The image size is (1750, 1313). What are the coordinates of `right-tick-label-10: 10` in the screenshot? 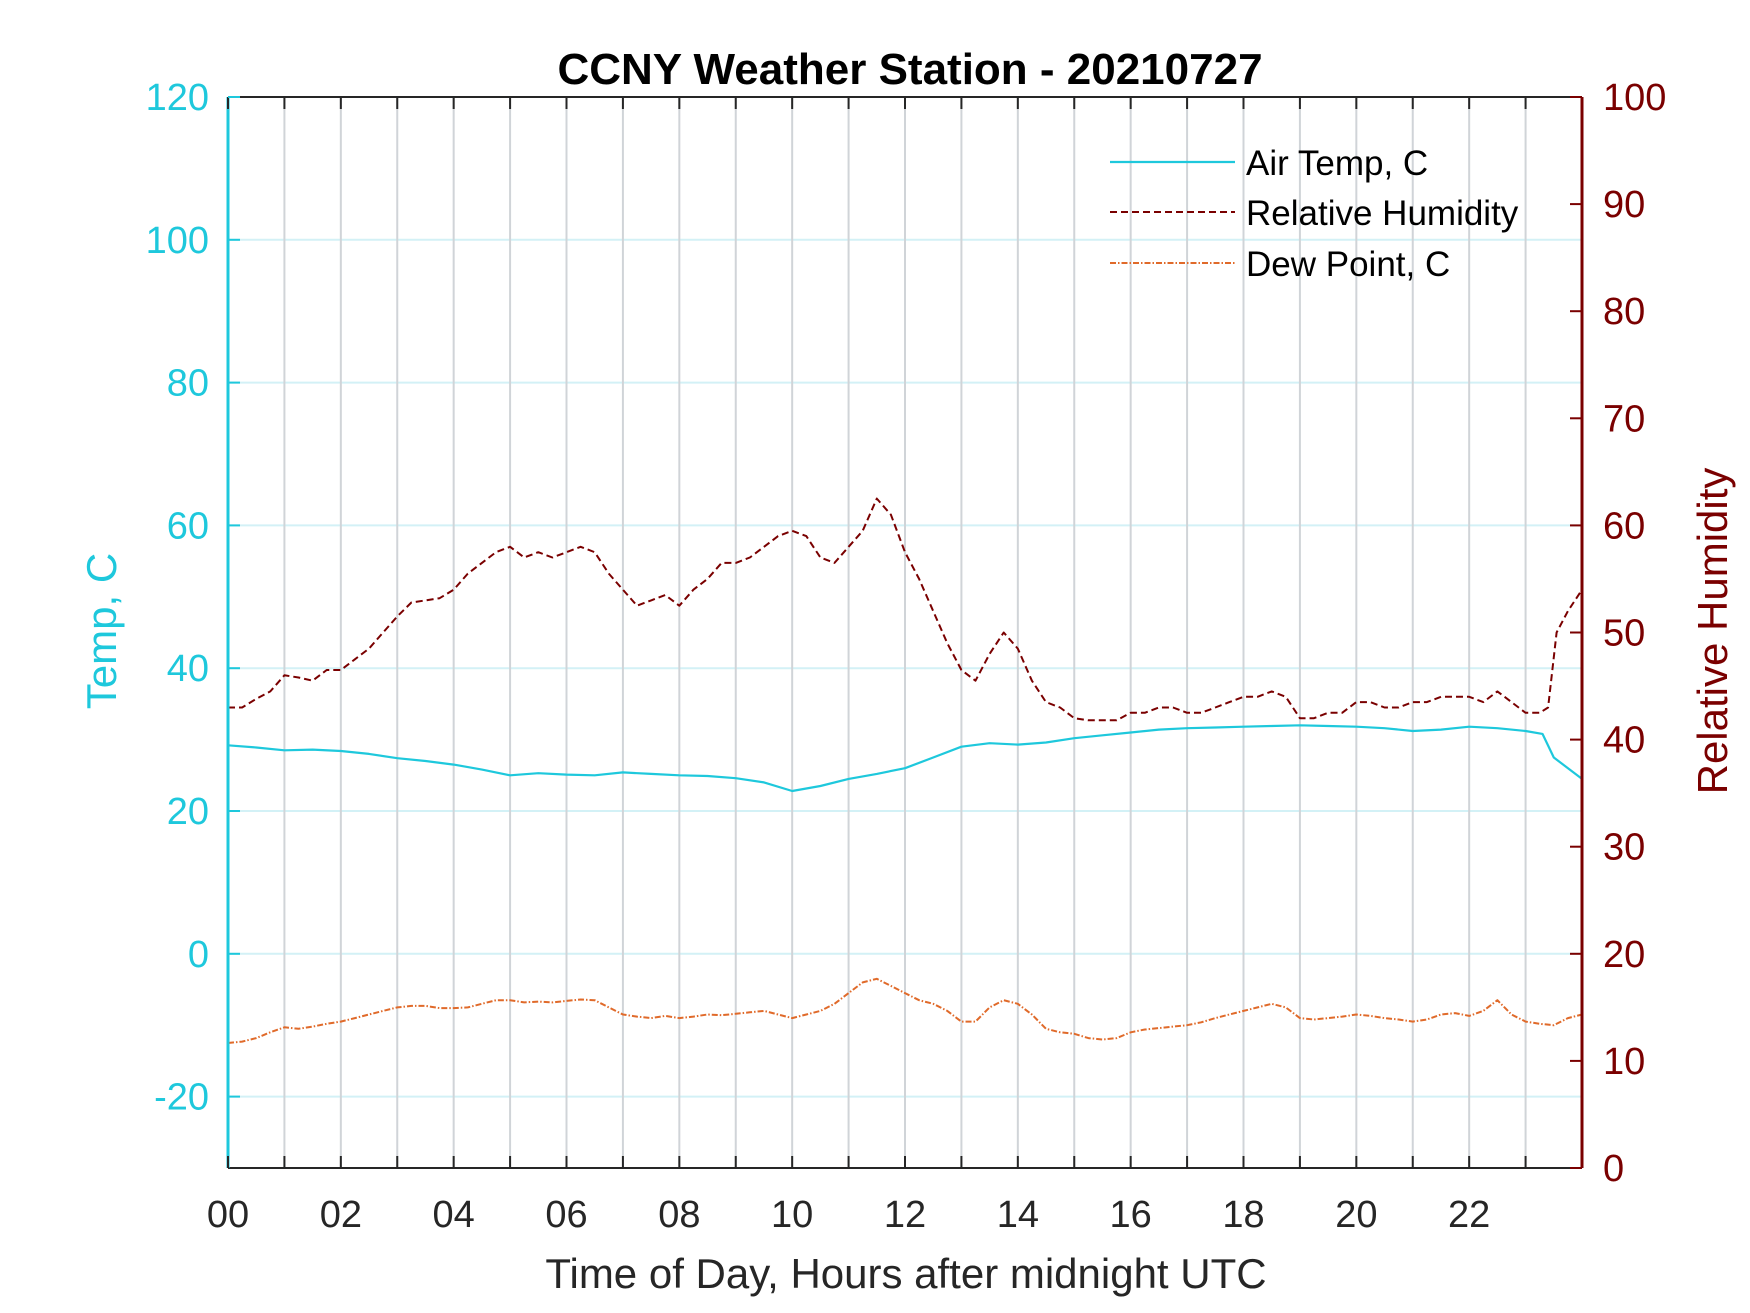 It's located at (1624, 1062).